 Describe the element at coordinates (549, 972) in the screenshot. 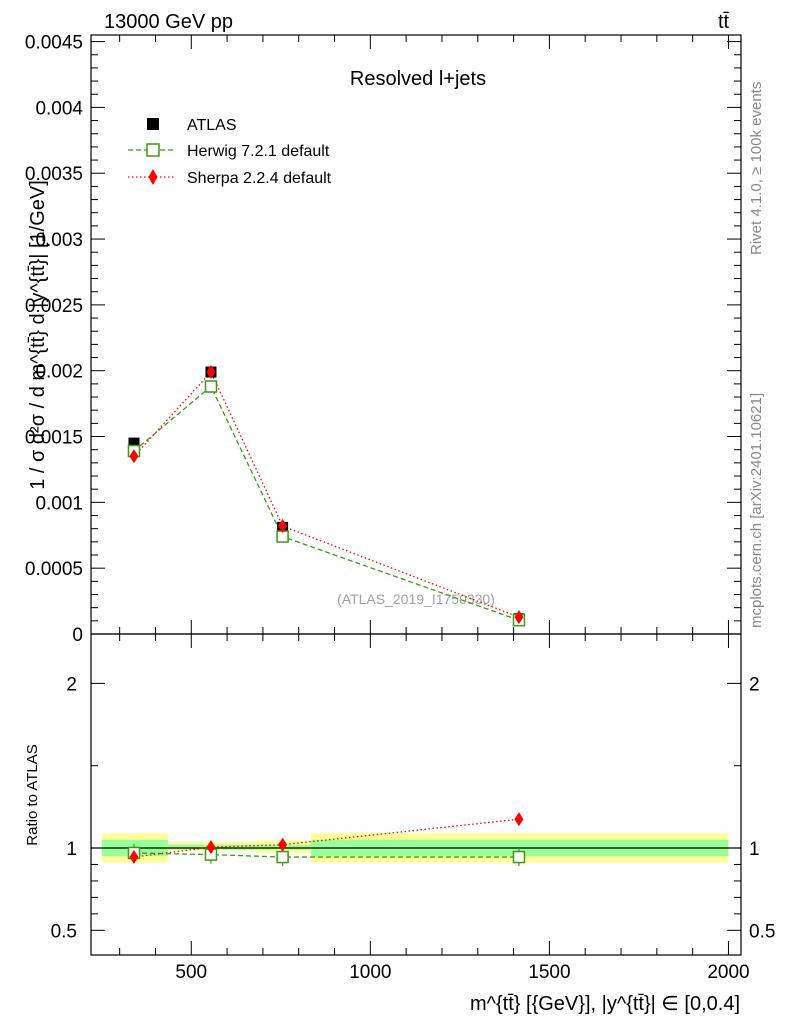

I see `x-tick-label: 1500` at that location.